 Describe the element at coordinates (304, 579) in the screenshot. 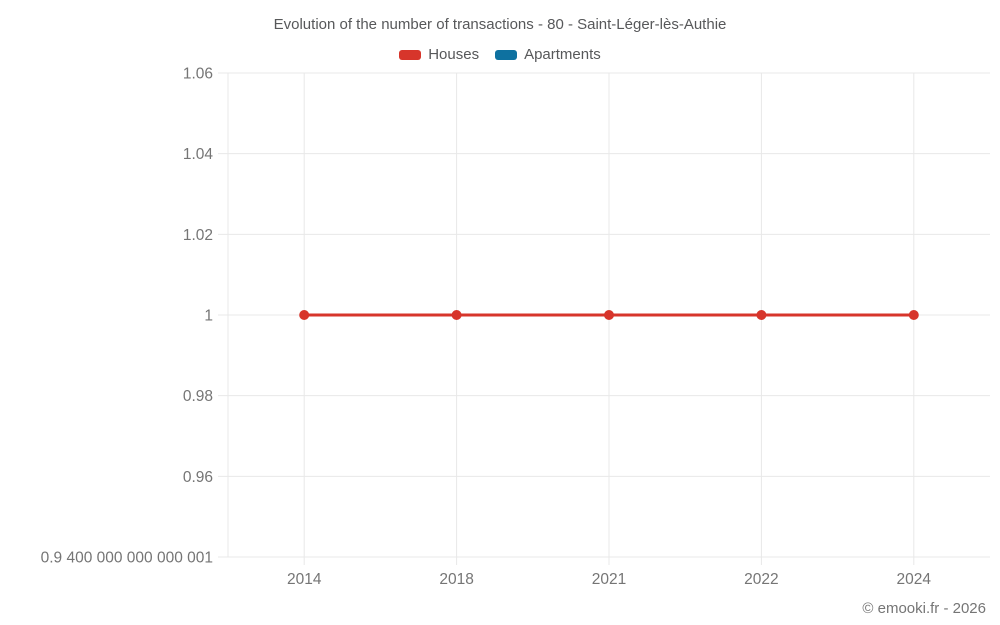

I see `x-tick-label: 2014` at that location.